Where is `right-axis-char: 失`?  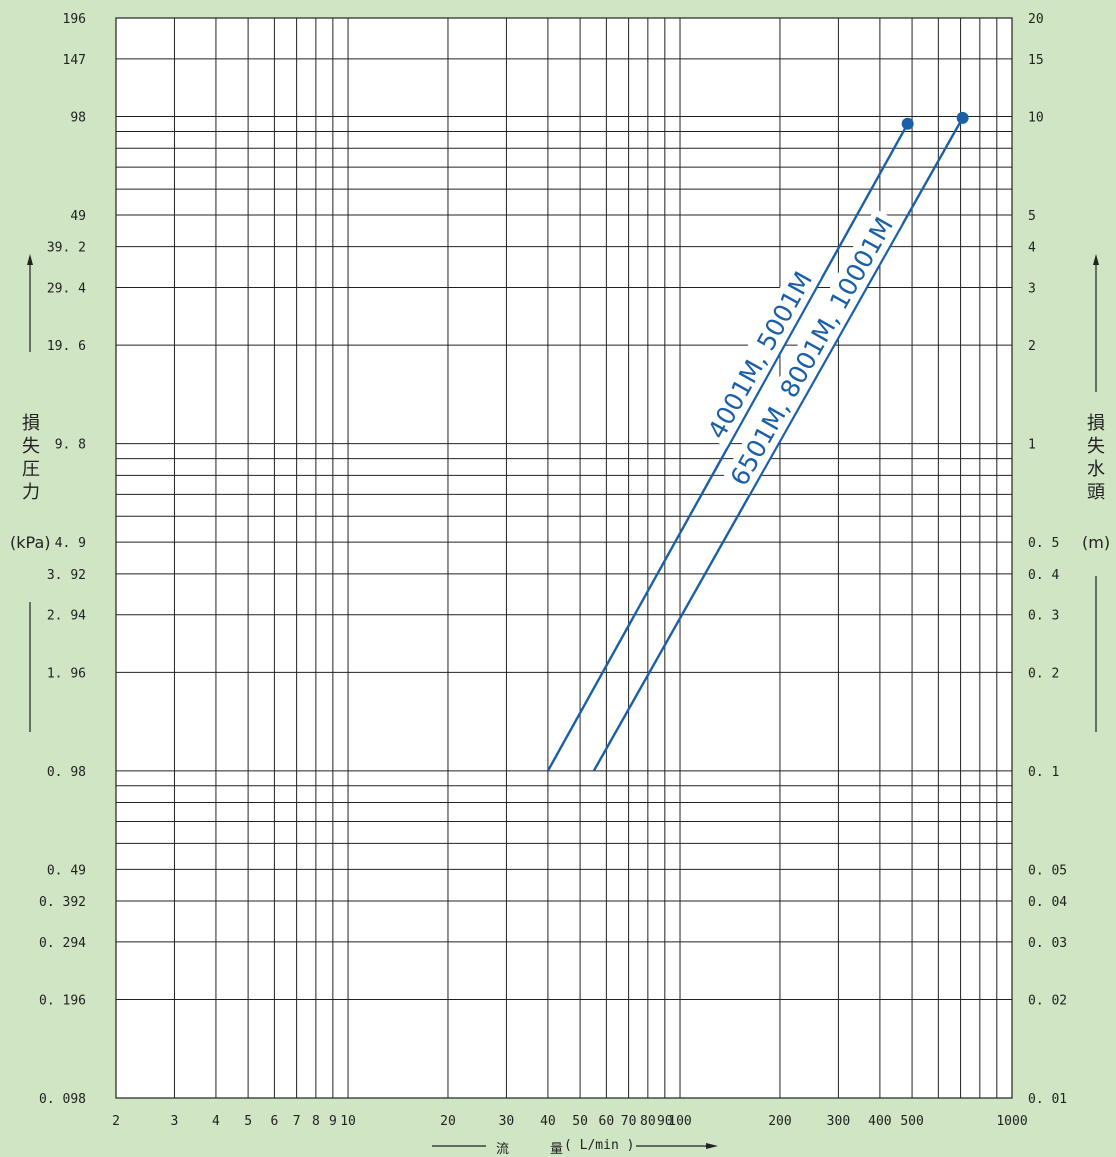
right-axis-char: 失 is located at coordinates (1096, 446).